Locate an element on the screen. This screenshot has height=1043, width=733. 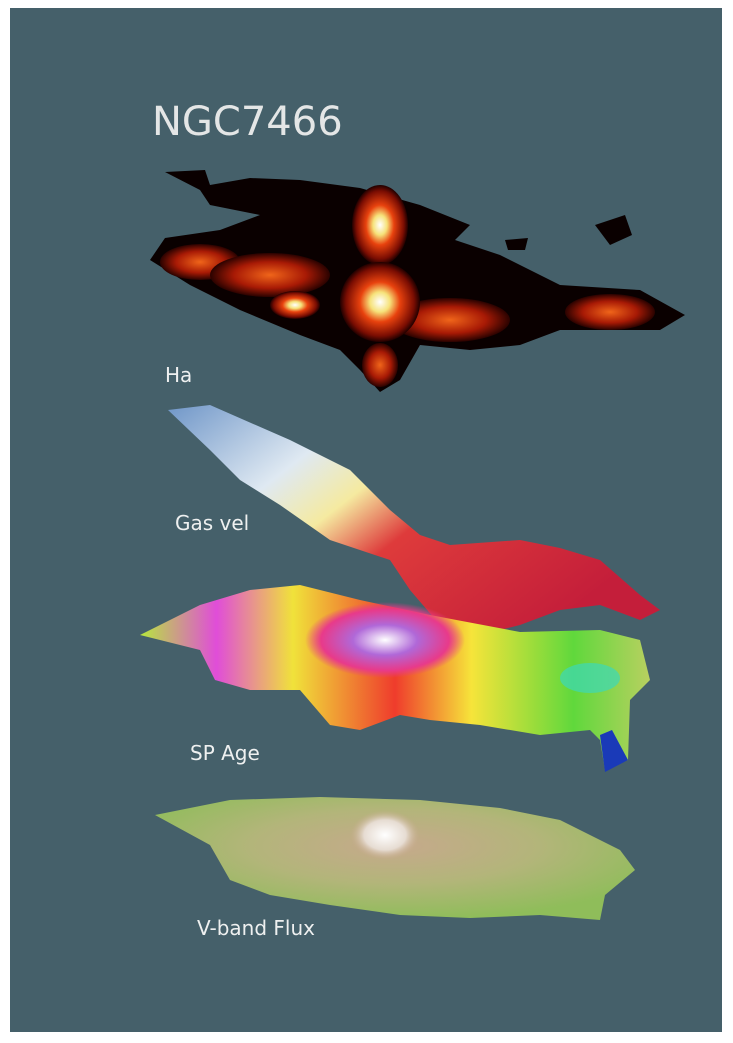
layer-label: SP Age is located at coordinates (225, 753).